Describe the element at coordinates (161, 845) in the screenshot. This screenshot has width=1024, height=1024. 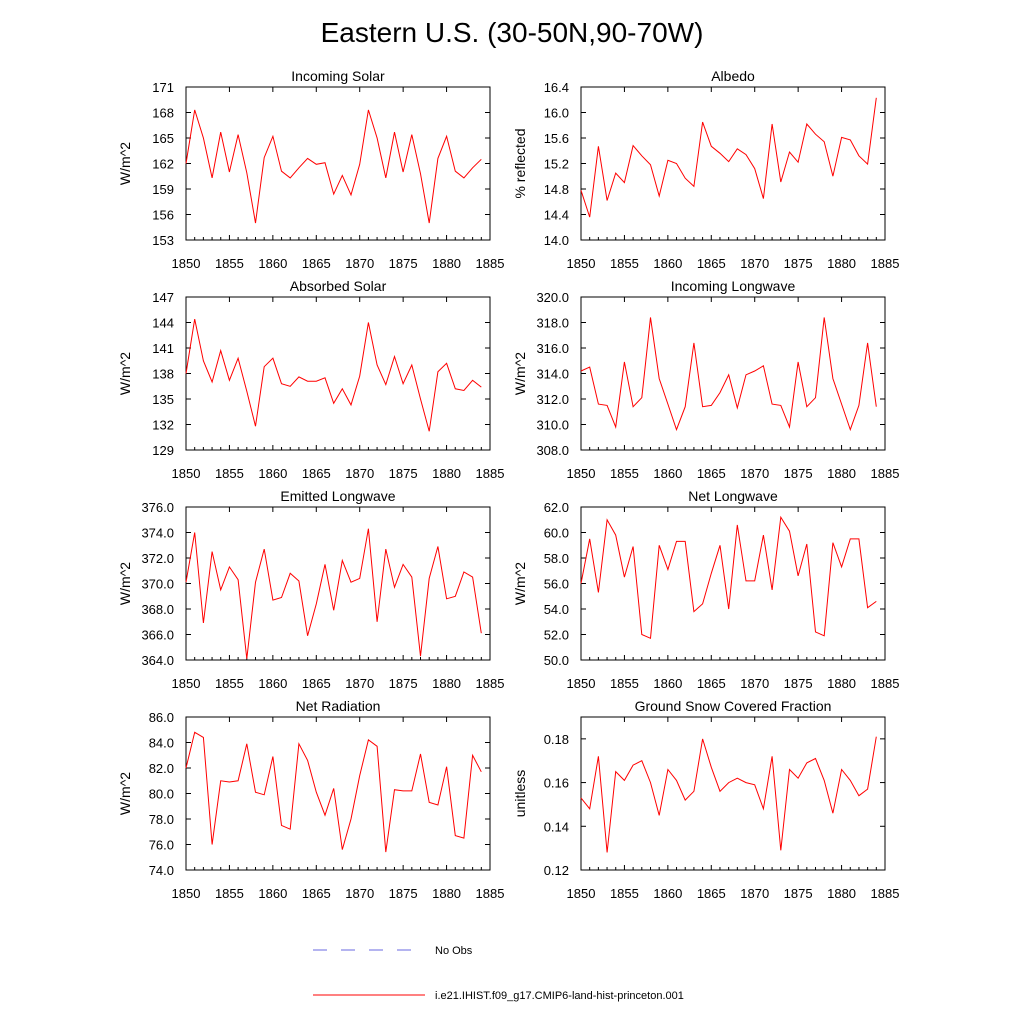
I see `y-tick-label: 76.0` at that location.